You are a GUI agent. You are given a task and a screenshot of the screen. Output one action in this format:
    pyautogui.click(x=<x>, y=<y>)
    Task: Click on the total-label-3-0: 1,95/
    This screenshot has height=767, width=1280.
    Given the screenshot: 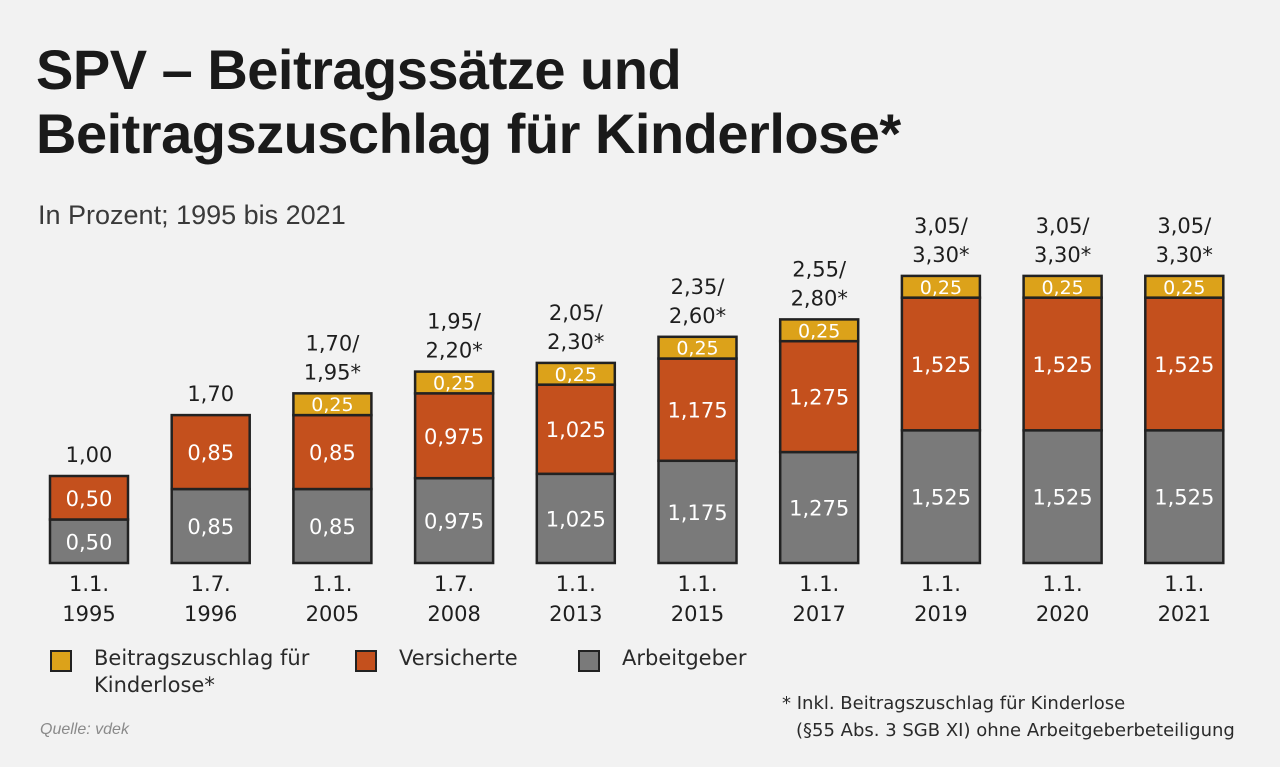 What is the action you would take?
    pyautogui.click(x=454, y=322)
    